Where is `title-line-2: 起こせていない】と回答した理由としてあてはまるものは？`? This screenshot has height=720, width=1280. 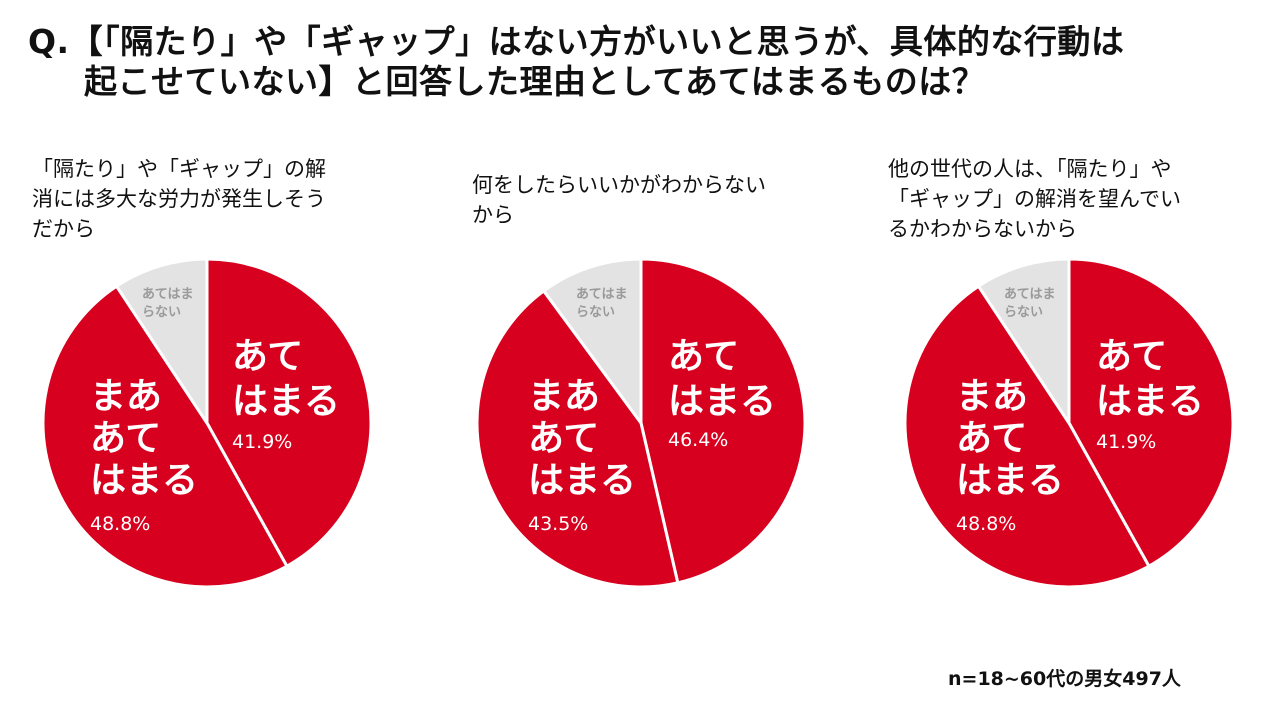 title-line-2: 起こせていない】と回答した理由としてあてはまるものは？ is located at coordinates (535, 81).